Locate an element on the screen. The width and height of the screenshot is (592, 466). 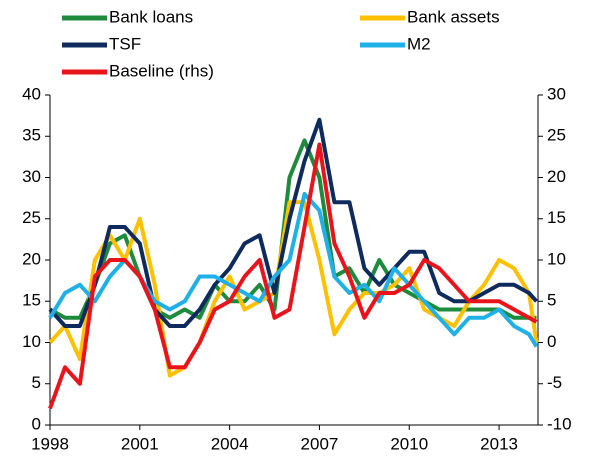
y-tick-label: 20 is located at coordinates (31, 258).